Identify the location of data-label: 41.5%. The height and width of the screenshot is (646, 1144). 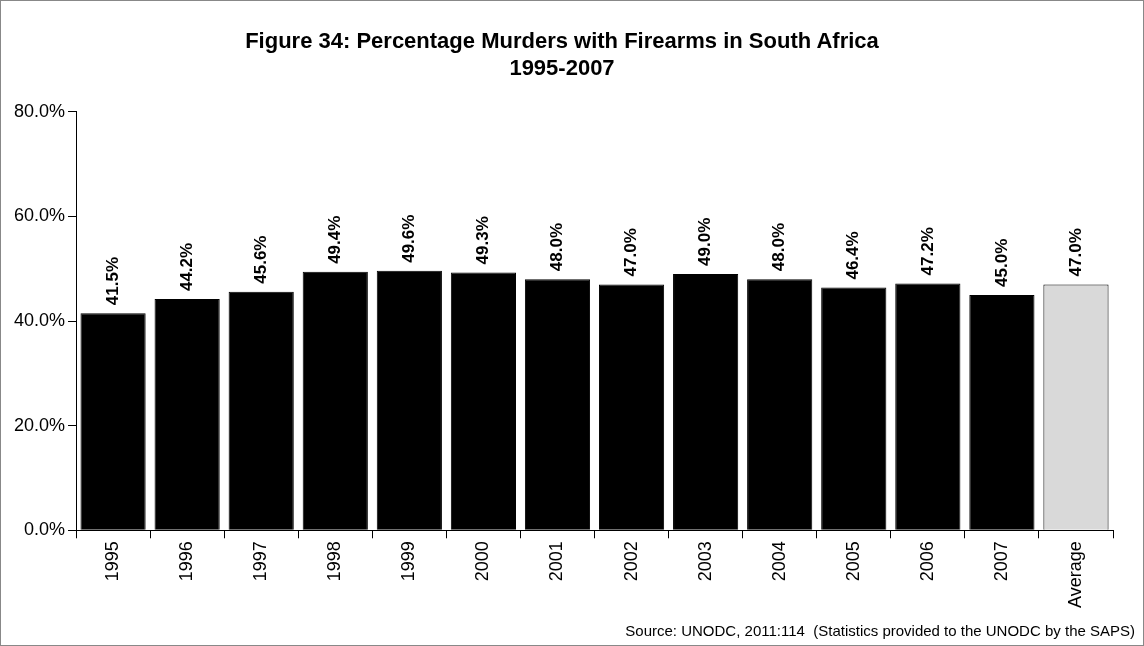
(112, 281).